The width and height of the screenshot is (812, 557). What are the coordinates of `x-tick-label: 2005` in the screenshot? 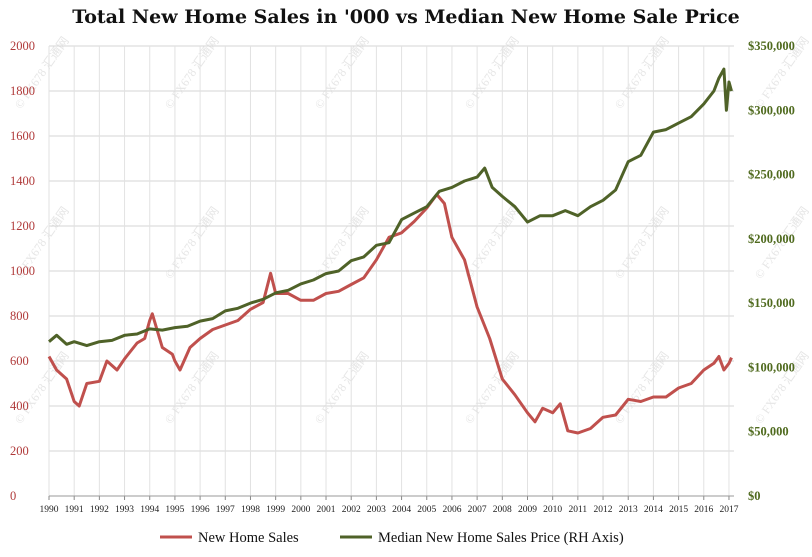 It's located at (426, 510).